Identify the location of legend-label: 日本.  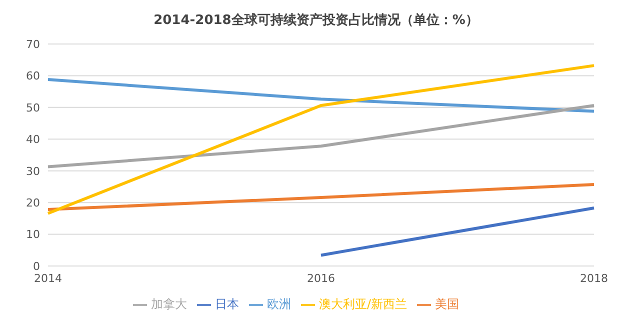
(226, 304).